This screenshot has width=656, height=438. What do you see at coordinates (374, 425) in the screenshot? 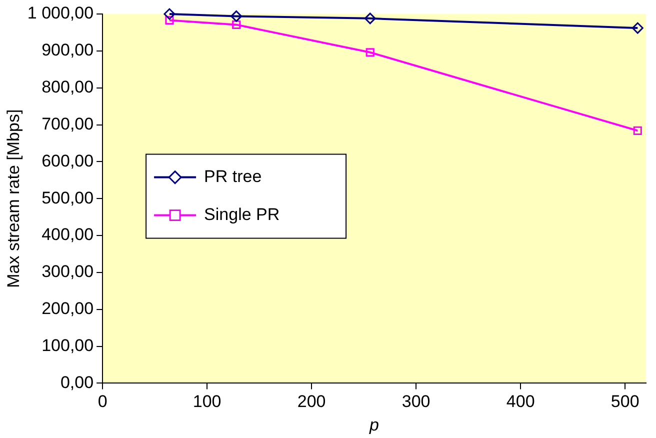
I see `x-axis-title: p` at bounding box center [374, 425].